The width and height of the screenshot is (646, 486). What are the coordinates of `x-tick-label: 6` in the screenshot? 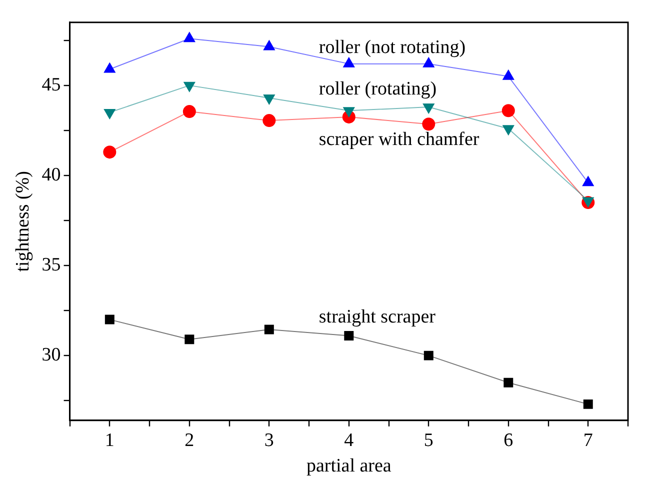 It's located at (509, 440).